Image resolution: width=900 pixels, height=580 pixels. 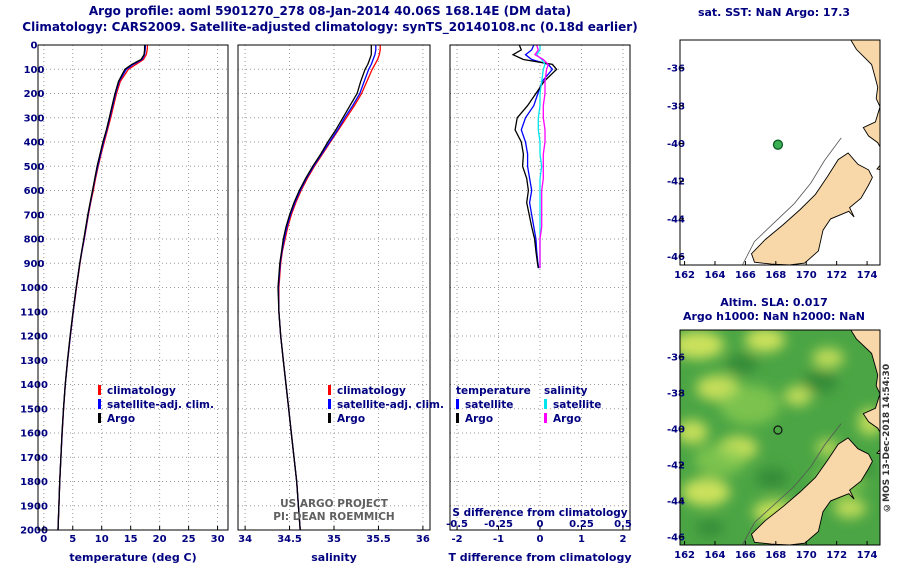 I want to click on series-S-Argo, so click(x=542, y=156).